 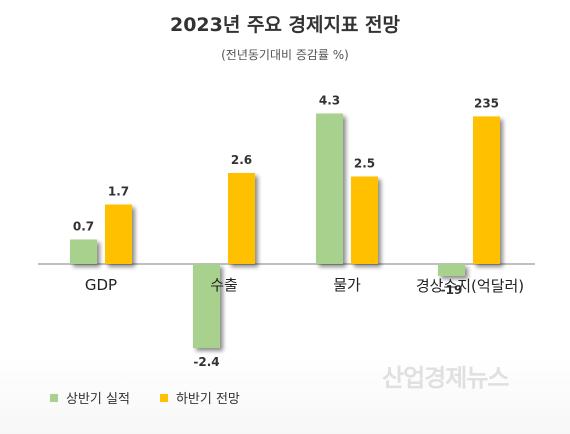 What do you see at coordinates (118, 192) in the screenshot?
I see `data-label-s2-0: 1.7` at bounding box center [118, 192].